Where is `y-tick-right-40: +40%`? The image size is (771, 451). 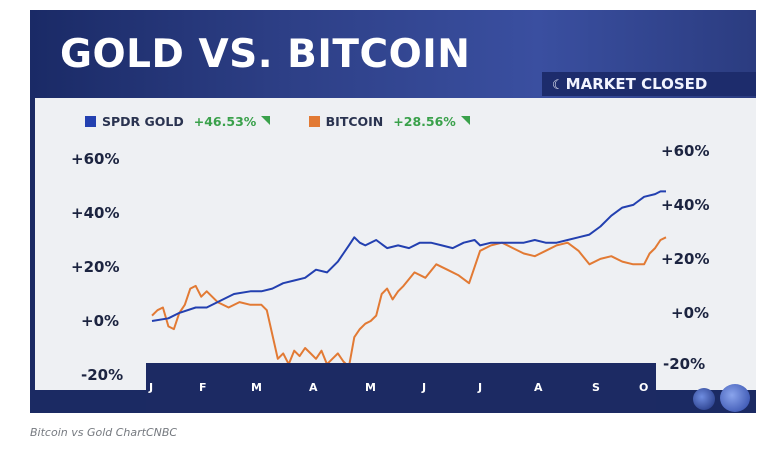
y-tick-right-40: +40% is located at coordinates (685, 205).